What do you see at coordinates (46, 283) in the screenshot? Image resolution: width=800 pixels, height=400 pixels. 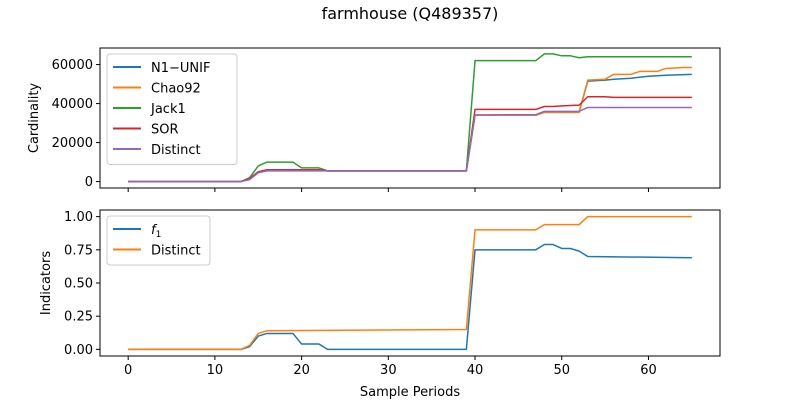 I see `indicators-y-axis-label: Indicators` at bounding box center [46, 283].